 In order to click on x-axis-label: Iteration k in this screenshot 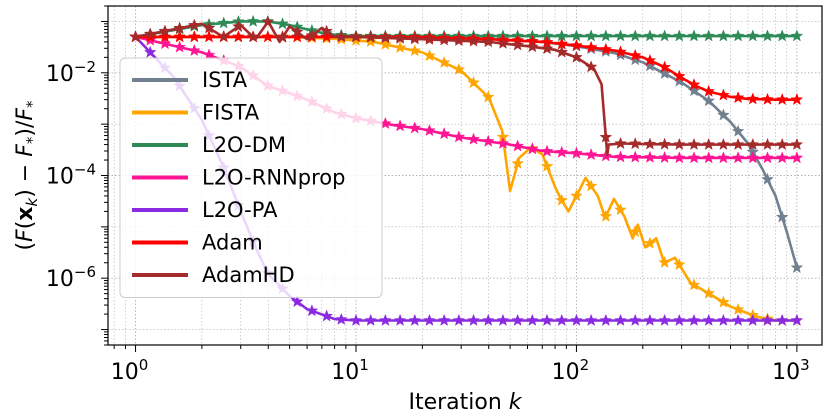, I will do `click(465, 402)`.